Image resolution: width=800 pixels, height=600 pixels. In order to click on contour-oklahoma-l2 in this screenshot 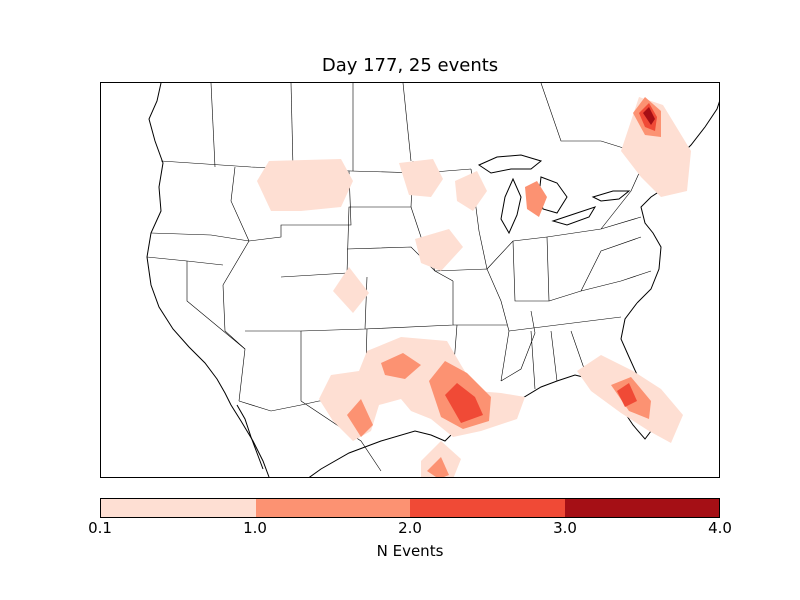, I will do `click(401, 366)`.